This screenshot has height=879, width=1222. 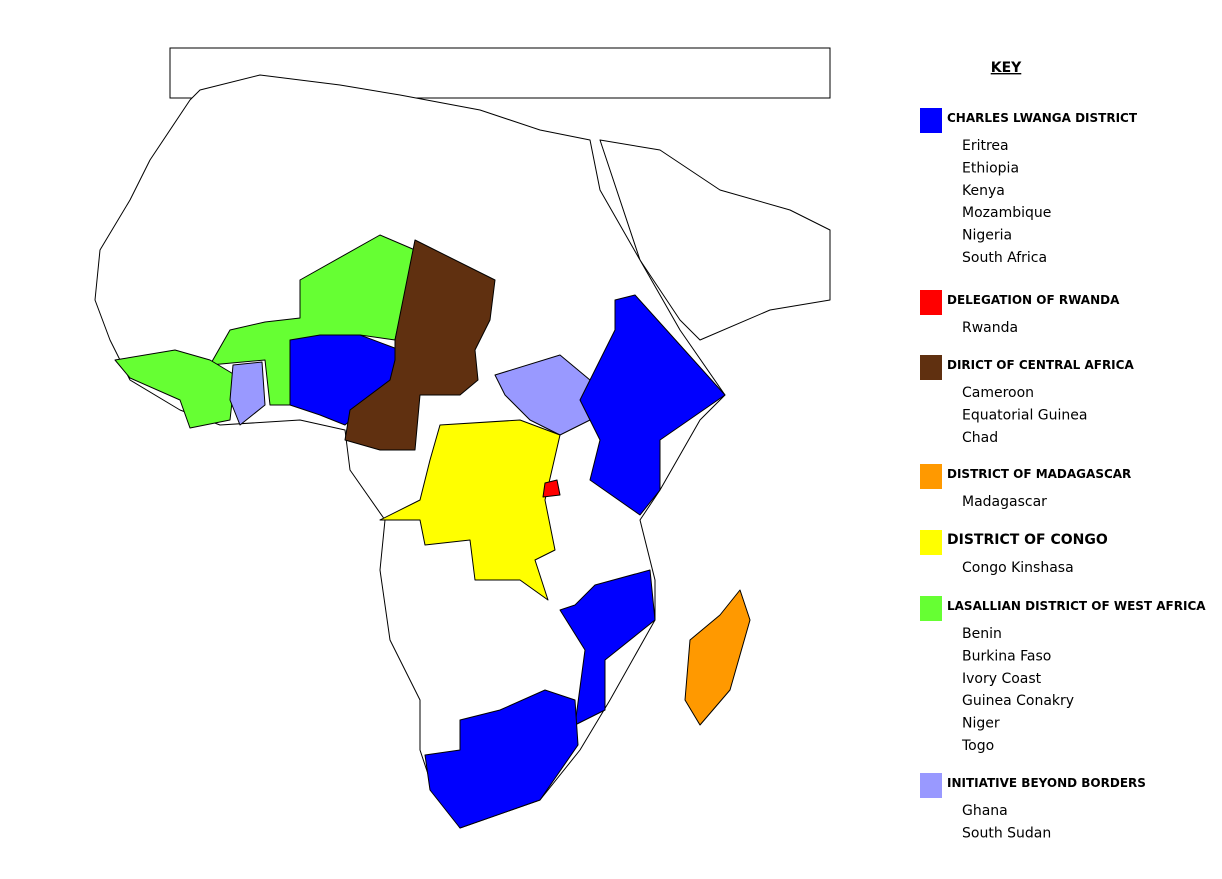 I want to click on legend-country: South Sudan, so click(x=1006, y=833).